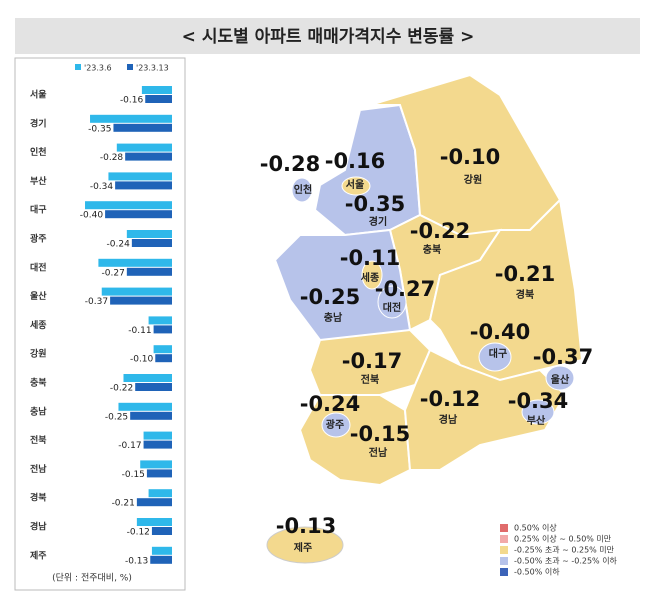  What do you see at coordinates (378, 221) in the screenshot?
I see `map-region-name: 경기` at bounding box center [378, 221].